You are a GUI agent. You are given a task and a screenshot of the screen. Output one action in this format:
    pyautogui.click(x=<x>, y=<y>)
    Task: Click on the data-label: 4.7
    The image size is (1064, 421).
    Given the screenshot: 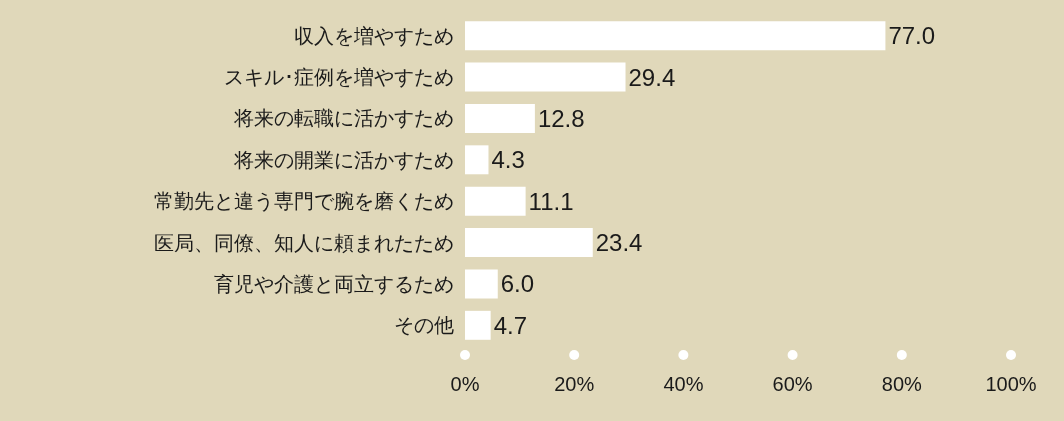 What is the action you would take?
    pyautogui.click(x=510, y=325)
    